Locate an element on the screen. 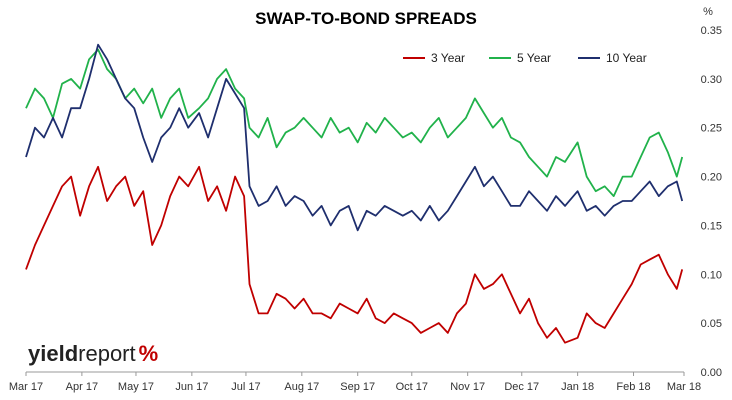 Image resolution: width=732 pixels, height=400 pixels. y-tick-label: 0.15 is located at coordinates (711, 226).